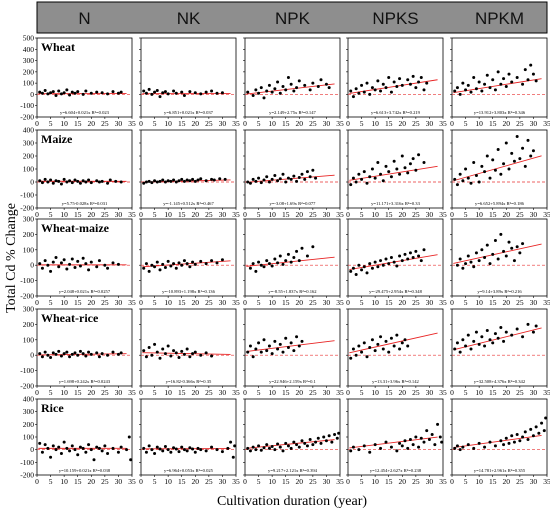  I want to click on regression-equation: y=2.149+2.75x R²=0.147, so click(292, 112).